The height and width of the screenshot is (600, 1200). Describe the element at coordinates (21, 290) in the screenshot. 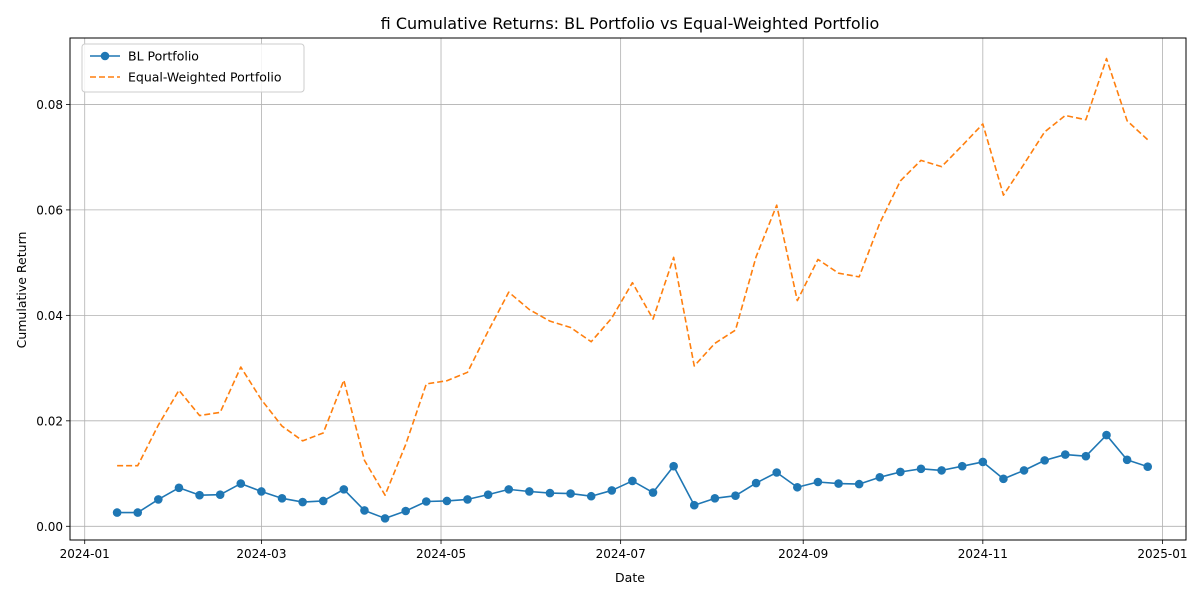

I see `y-axis-title: Cumulative Return` at that location.